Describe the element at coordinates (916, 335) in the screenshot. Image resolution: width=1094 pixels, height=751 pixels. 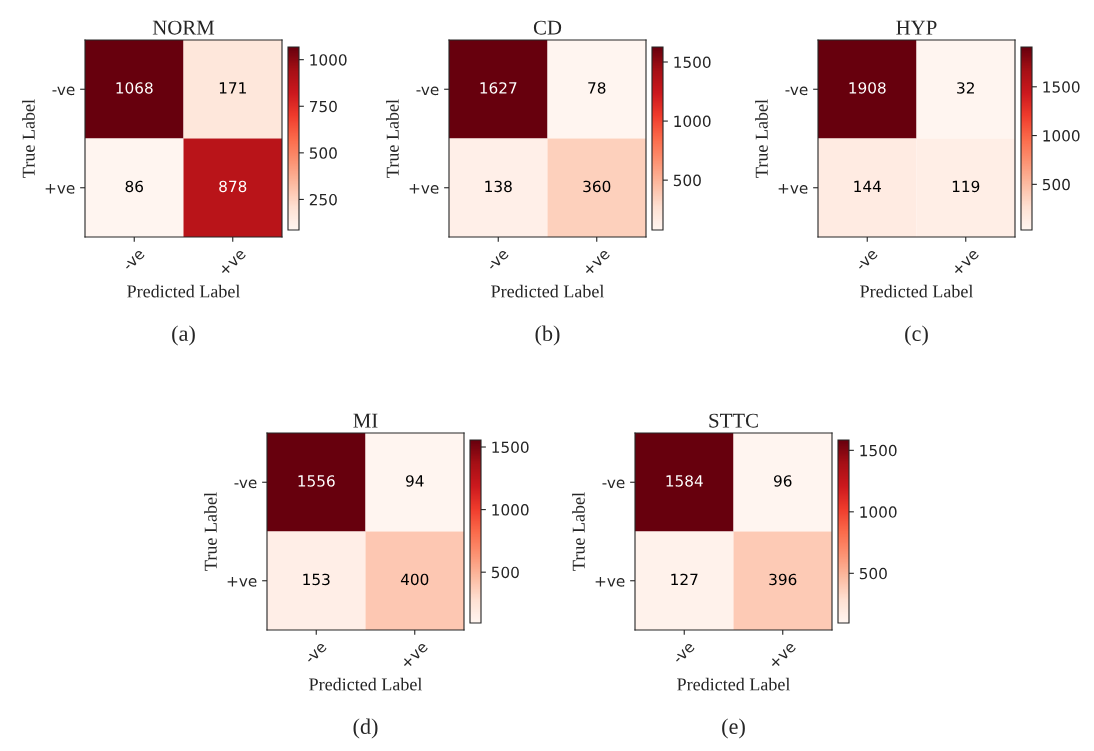
I see `text: (c)` at that location.